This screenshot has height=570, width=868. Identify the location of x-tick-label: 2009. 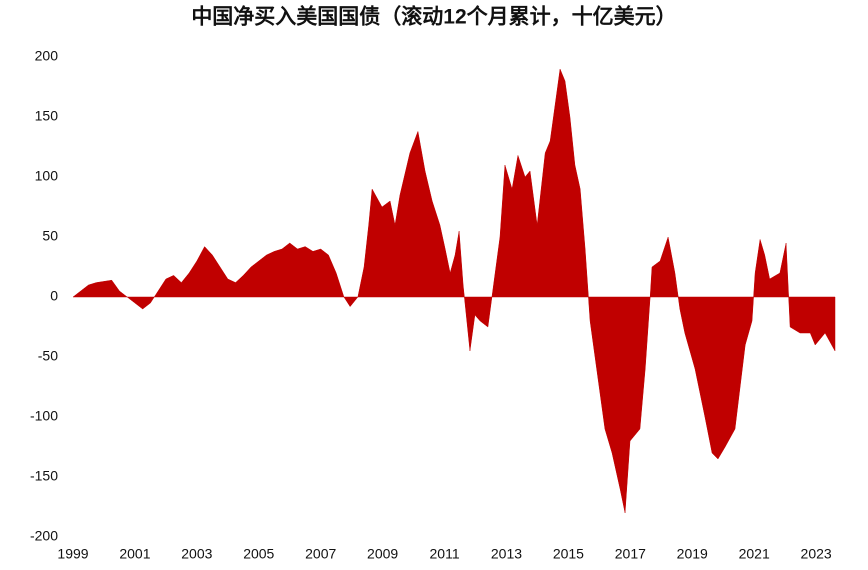
(382, 554).